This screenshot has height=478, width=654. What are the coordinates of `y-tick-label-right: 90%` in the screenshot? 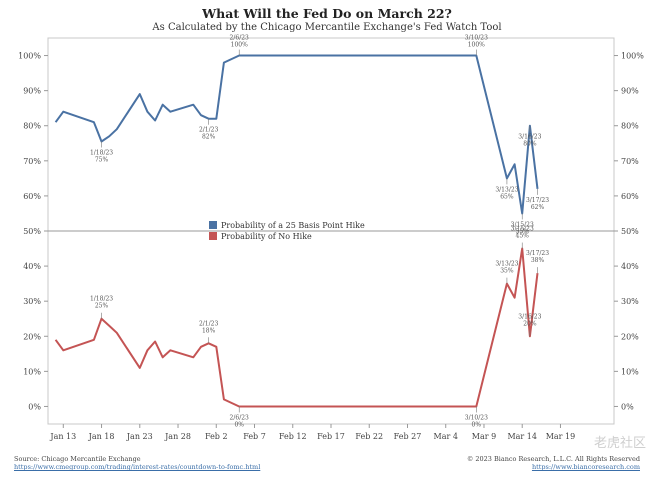 It's located at (630, 91).